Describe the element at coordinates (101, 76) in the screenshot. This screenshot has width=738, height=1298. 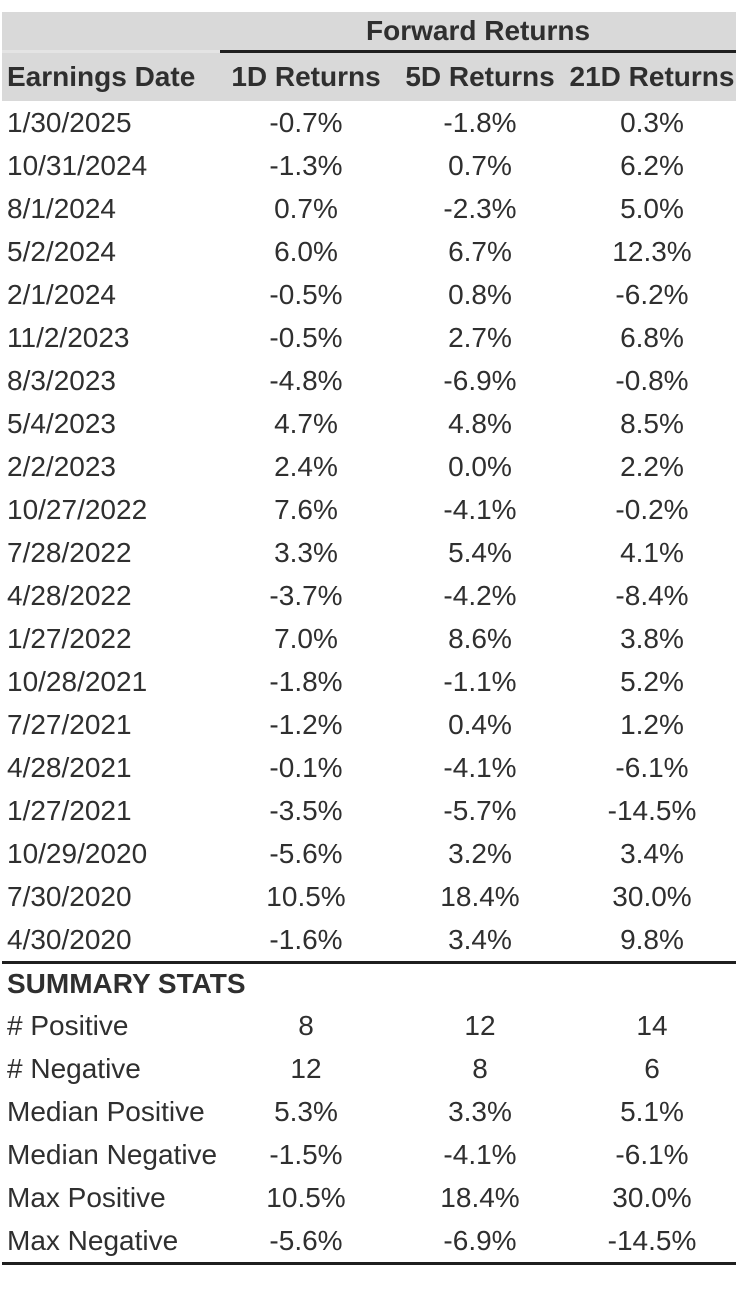
I see `column-header-earnings-date: Earnings Date` at that location.